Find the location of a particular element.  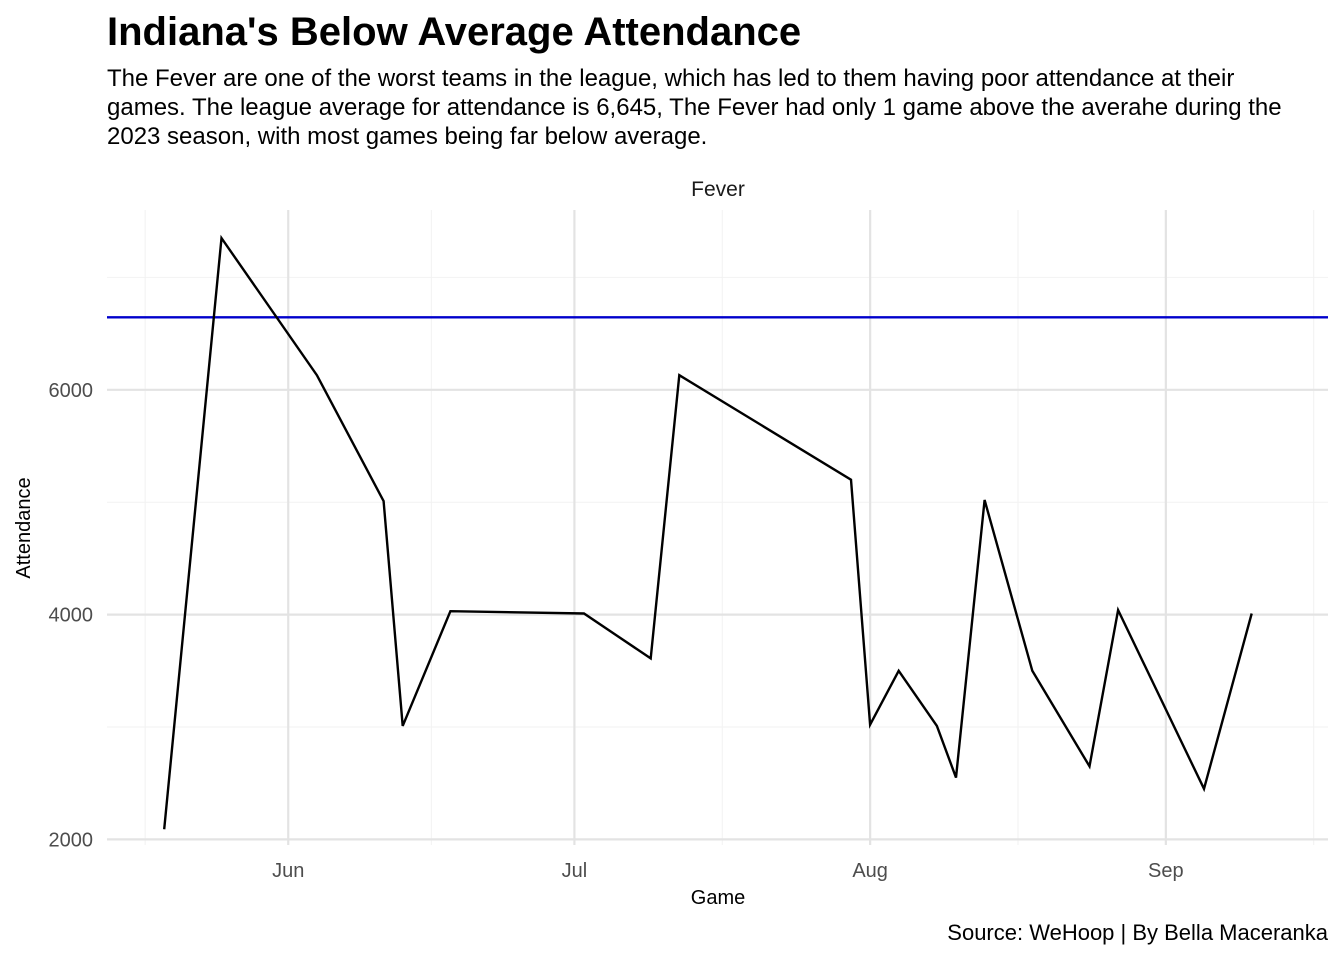

y-tick-label: 4000 is located at coordinates (71, 616).